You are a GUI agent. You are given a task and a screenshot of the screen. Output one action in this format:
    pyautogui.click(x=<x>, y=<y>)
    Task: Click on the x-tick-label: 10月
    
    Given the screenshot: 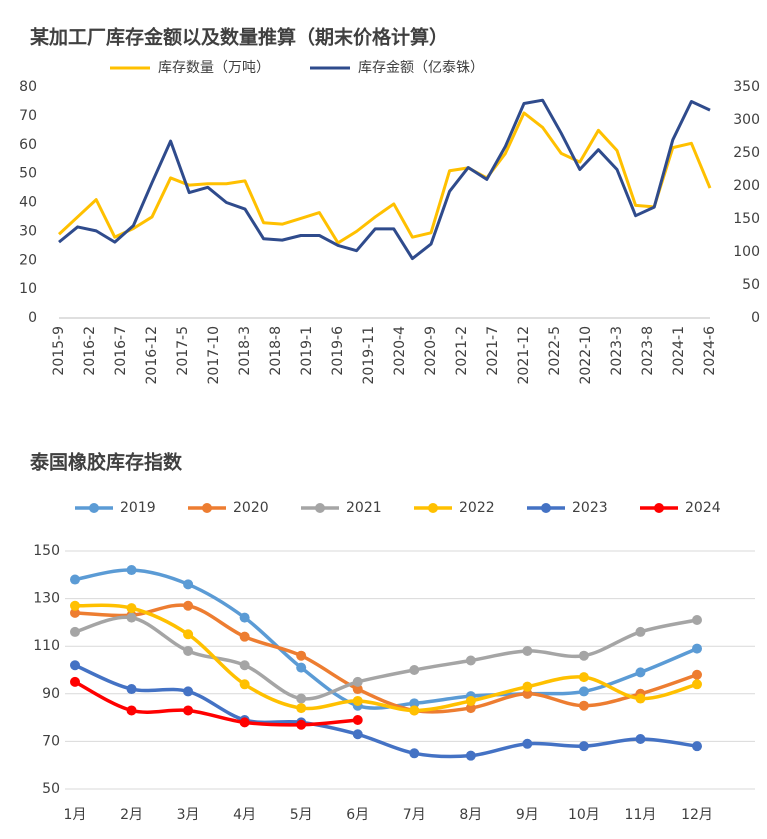 What is the action you would take?
    pyautogui.click(x=584, y=815)
    